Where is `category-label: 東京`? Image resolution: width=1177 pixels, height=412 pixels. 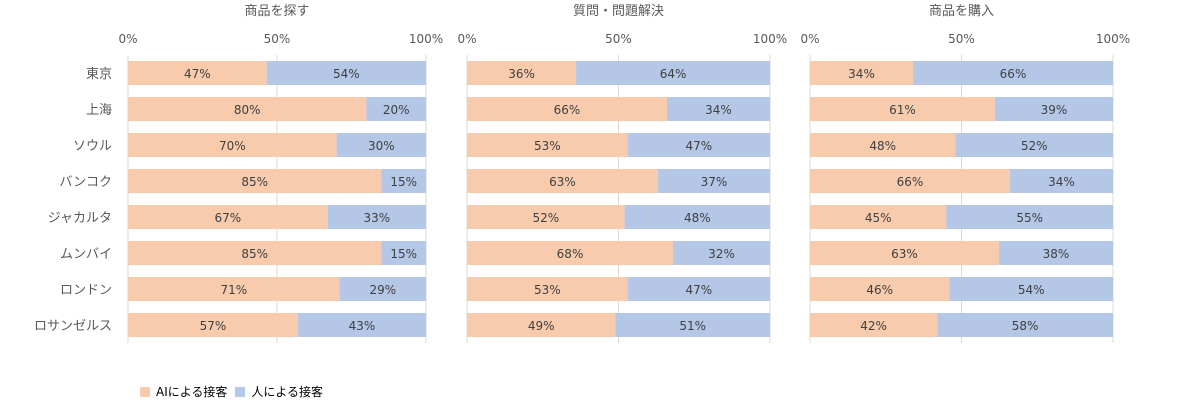
category-label: 東京 is located at coordinates (99, 74).